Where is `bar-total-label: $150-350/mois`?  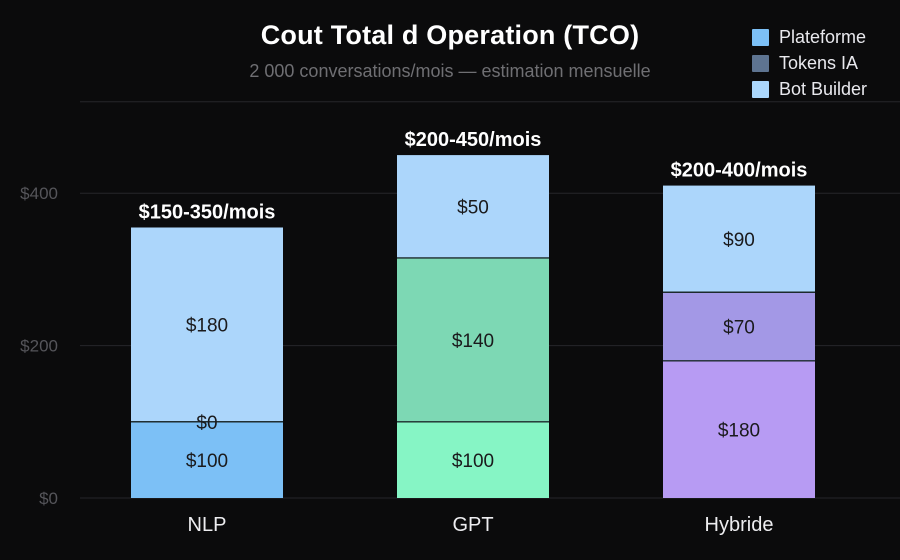
bar-total-label: $150-350/mois is located at coordinates (207, 212).